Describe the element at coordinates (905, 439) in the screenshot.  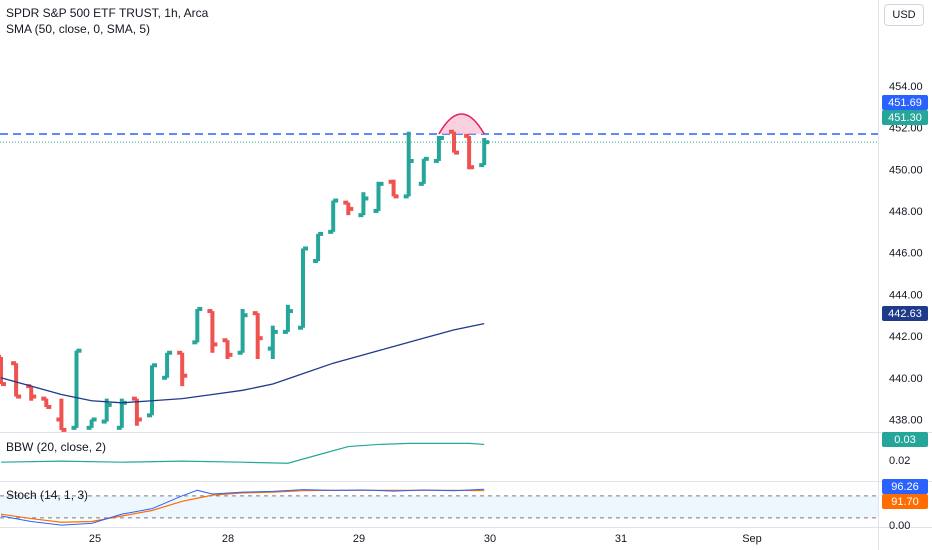
I see `bbw-value-tag: 0.03` at that location.